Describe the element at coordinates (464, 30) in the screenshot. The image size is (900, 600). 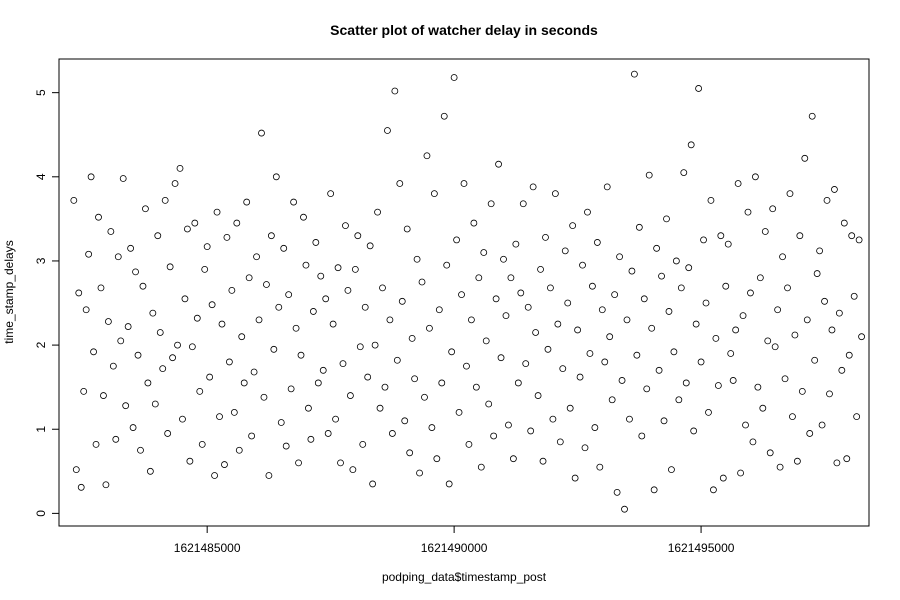
I see `chart-title: Scatter plot of watcher delay in seconds` at that location.